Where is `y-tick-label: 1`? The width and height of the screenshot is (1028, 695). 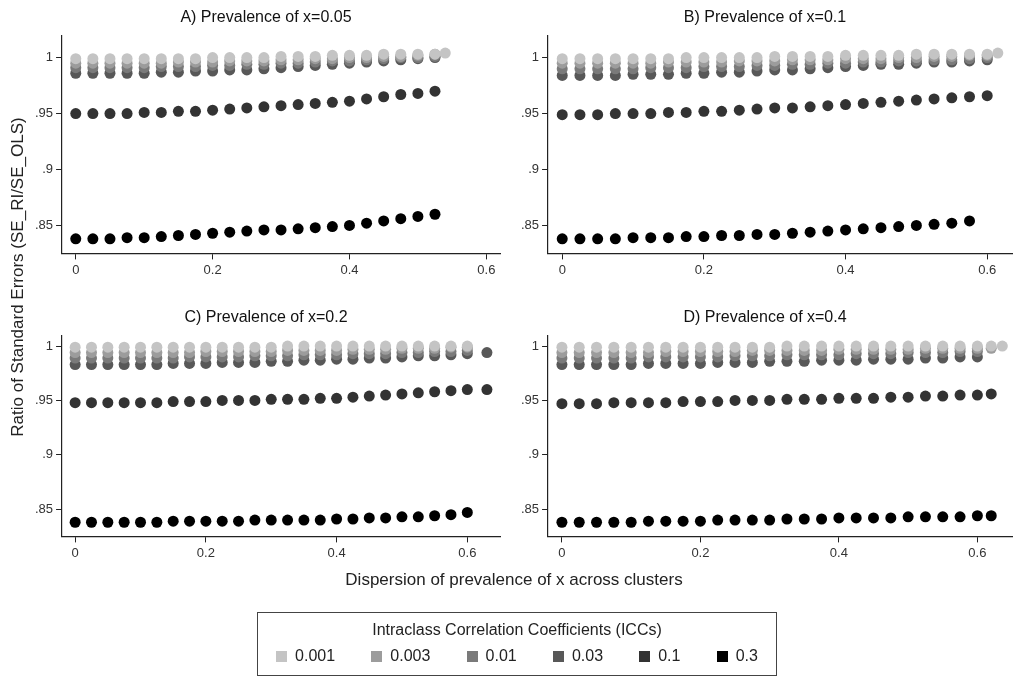 y-tick-label: 1 is located at coordinates (535, 57).